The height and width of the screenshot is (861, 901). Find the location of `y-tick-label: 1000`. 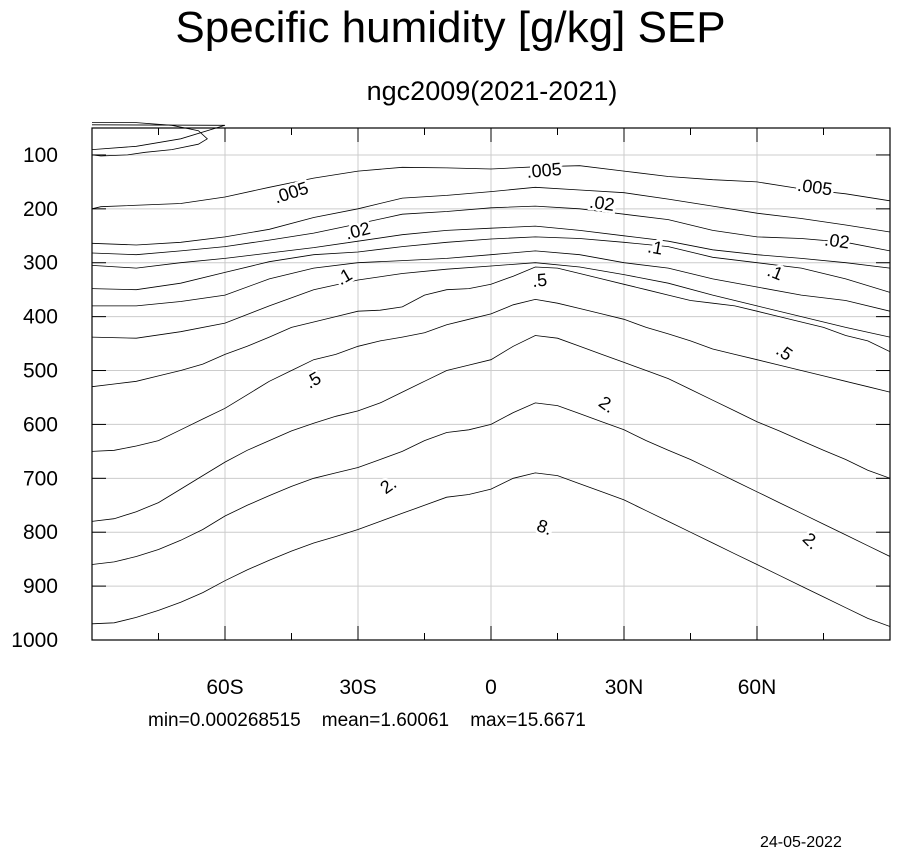

y-tick-label: 1000 is located at coordinates (34, 640).